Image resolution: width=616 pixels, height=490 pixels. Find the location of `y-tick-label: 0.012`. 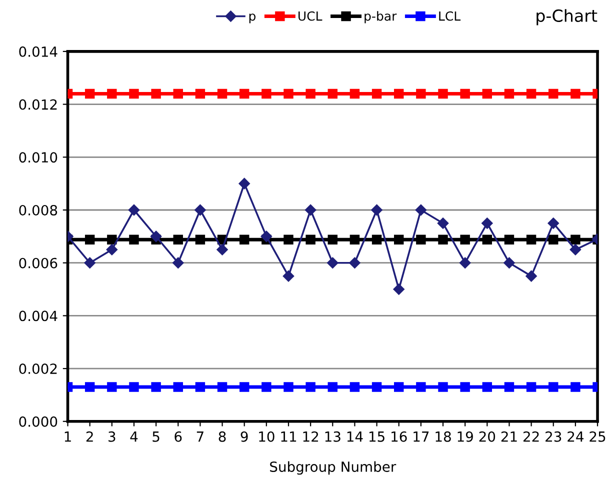

y-tick-label: 0.012 is located at coordinates (38, 104).